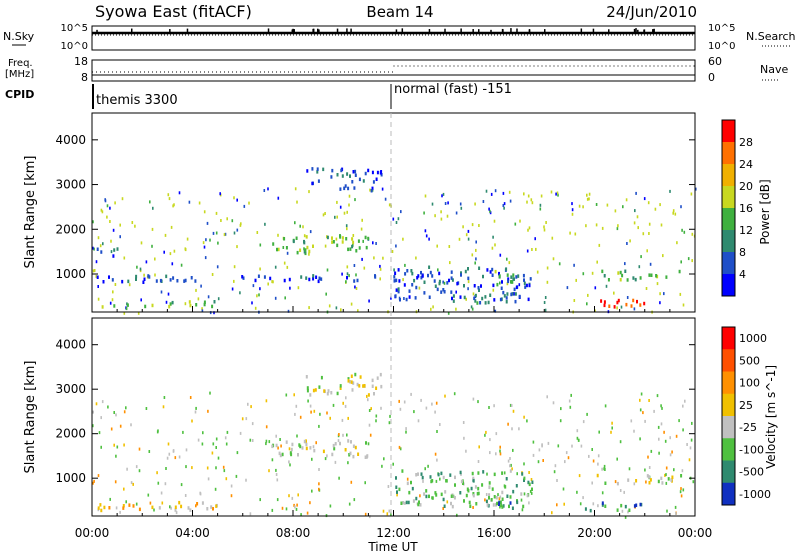 This screenshot has height=554, width=800. What do you see at coordinates (751, 449) in the screenshot?
I see `colorbar-tick-label: -100` at bounding box center [751, 449].